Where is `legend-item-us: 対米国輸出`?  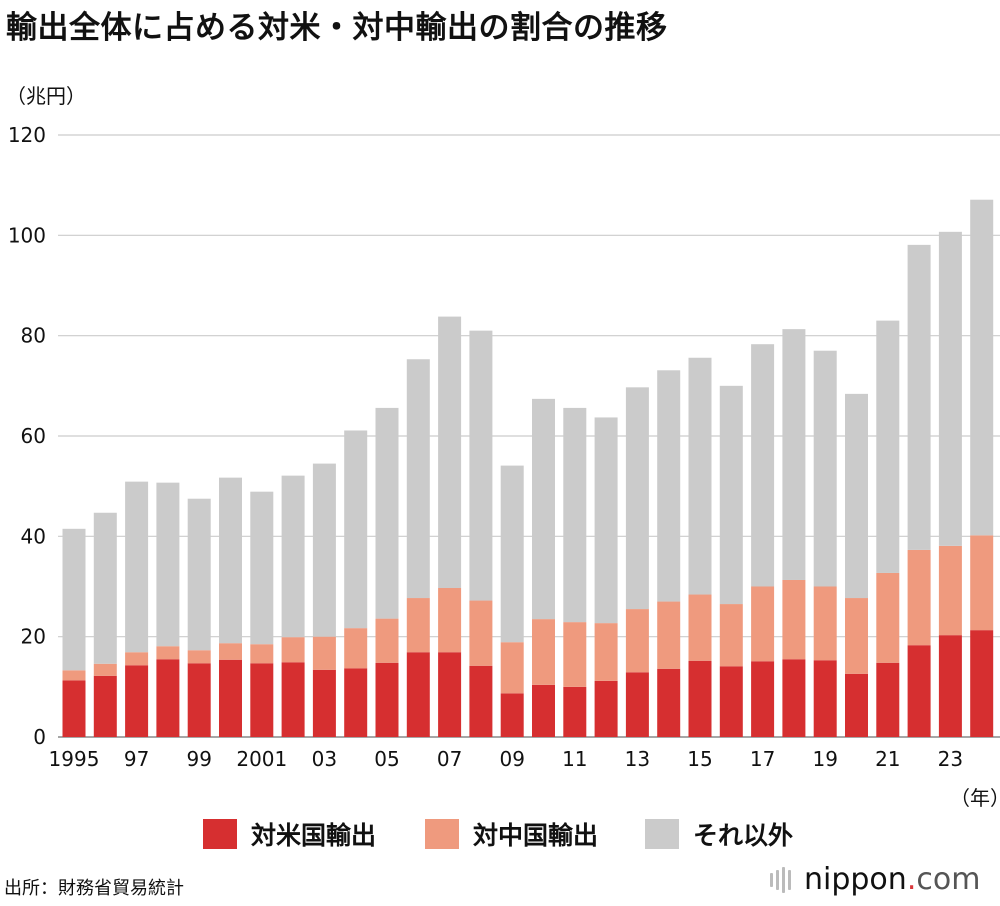 legend-item-us: 対米国輸出 is located at coordinates (289, 834).